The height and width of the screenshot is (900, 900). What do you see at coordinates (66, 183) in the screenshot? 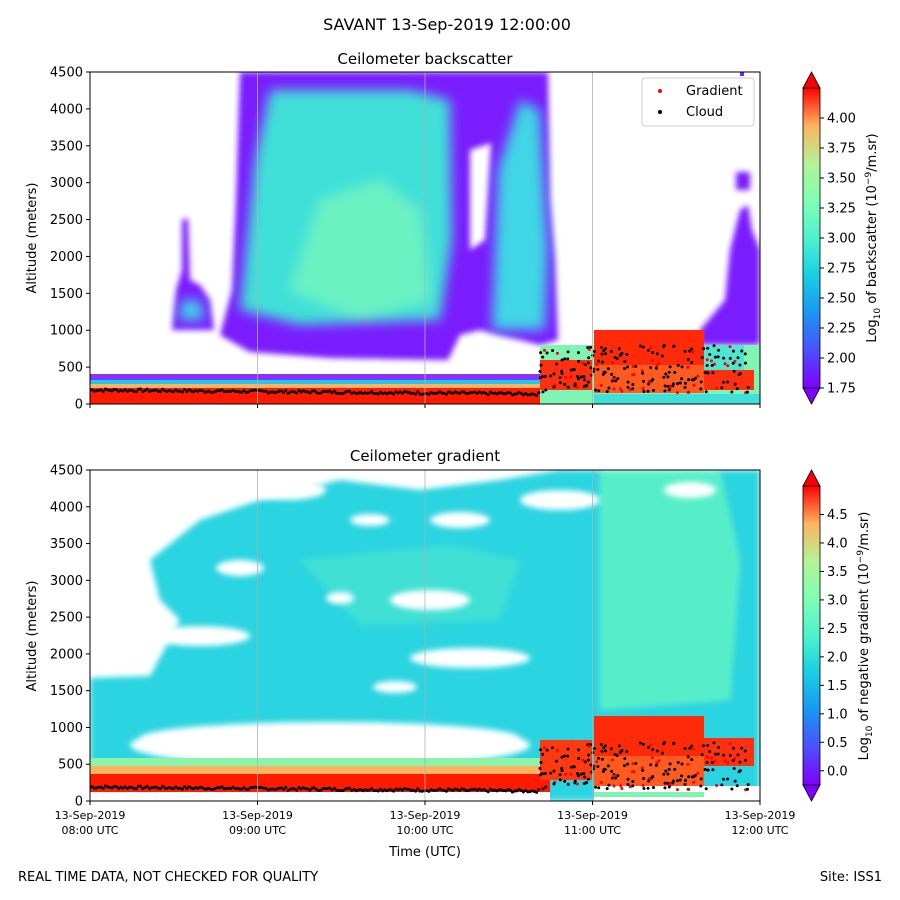
I see `backscatter-ytick-label: 3000` at bounding box center [66, 183].